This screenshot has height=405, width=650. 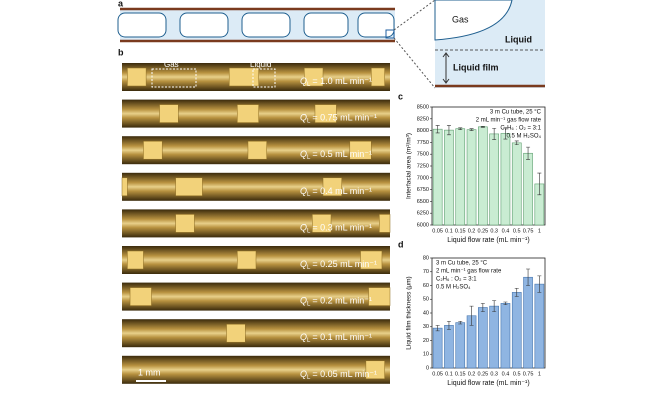 I want to click on y-axis-label: Liquid film thickness (μm), so click(x=409, y=312).